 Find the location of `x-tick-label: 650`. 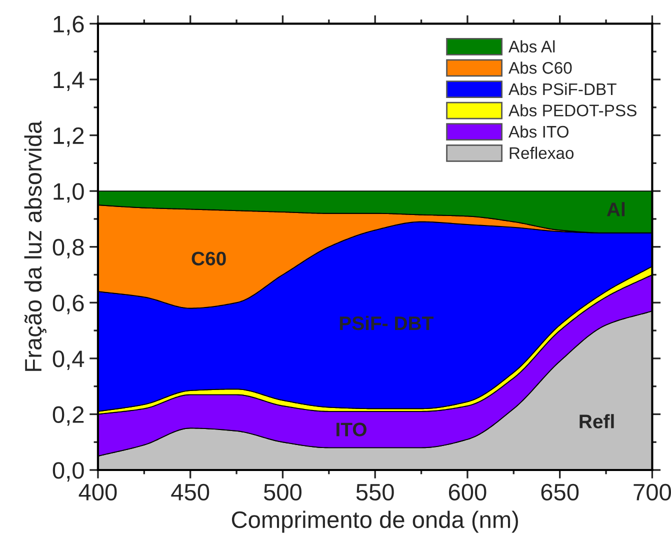

x-tick-label: 650 is located at coordinates (560, 492).